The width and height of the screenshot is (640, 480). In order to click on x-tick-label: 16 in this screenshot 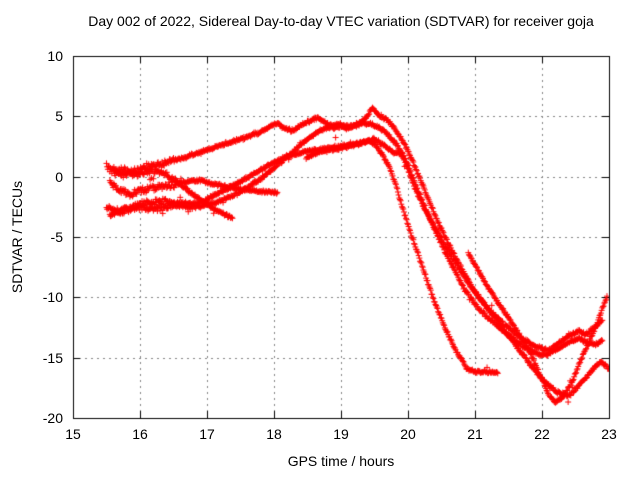, I will do `click(140, 434)`.